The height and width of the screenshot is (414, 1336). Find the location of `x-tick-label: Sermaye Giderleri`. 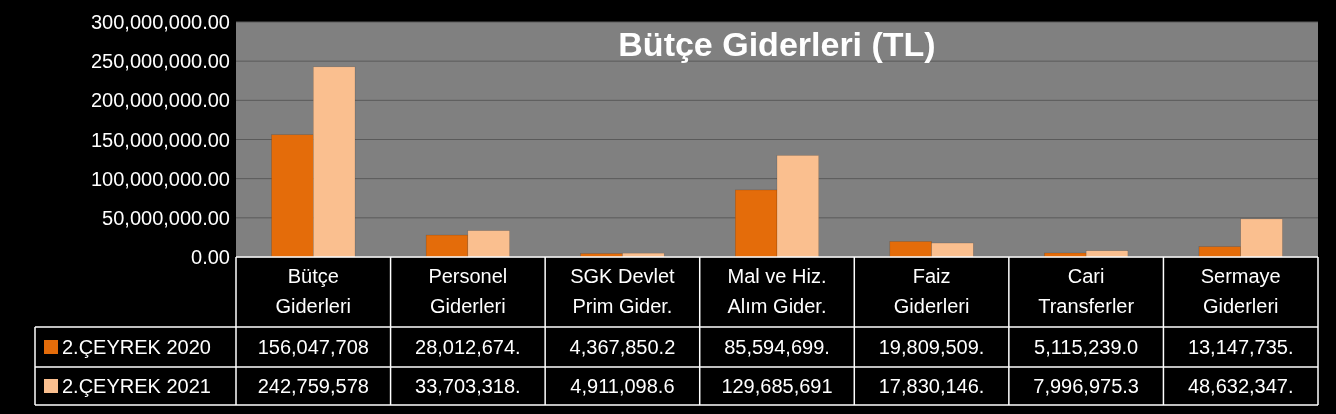

x-tick-label: Sermaye Giderleri is located at coordinates (1240, 291).